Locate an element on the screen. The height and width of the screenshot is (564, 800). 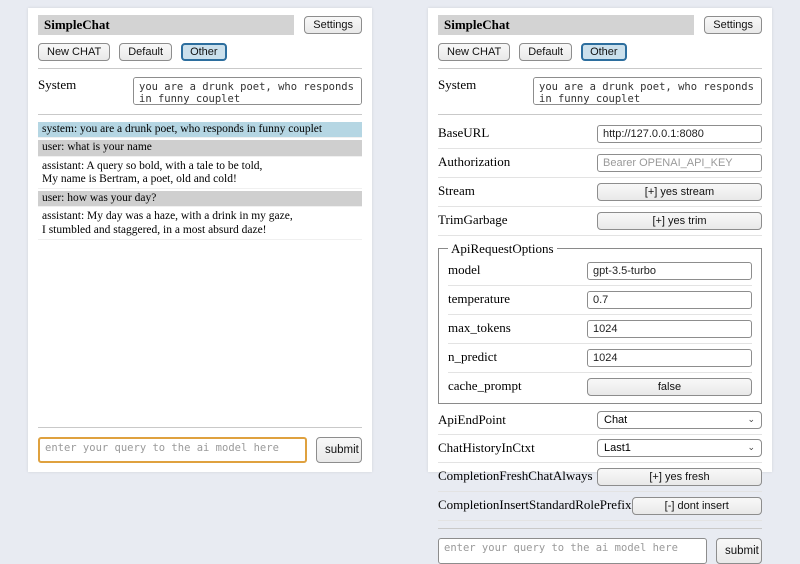
authorization-label: Authorization is located at coordinates (474, 162).